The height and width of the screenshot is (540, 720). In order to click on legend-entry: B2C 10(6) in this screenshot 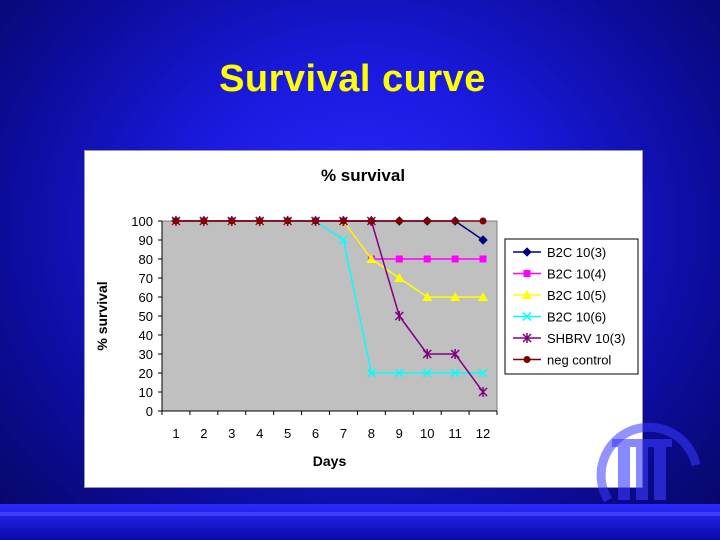, I will do `click(576, 317)`.